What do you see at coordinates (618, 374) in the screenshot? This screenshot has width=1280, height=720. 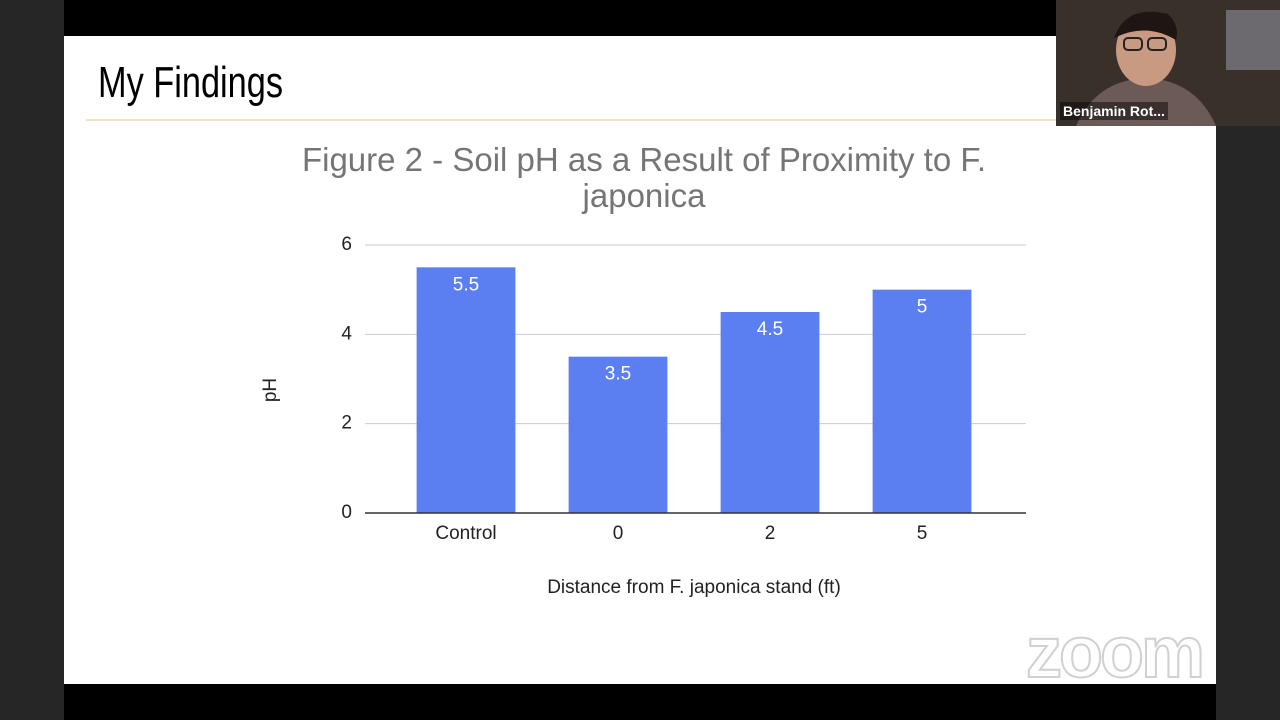 I see `data-label: 3.5` at bounding box center [618, 374].